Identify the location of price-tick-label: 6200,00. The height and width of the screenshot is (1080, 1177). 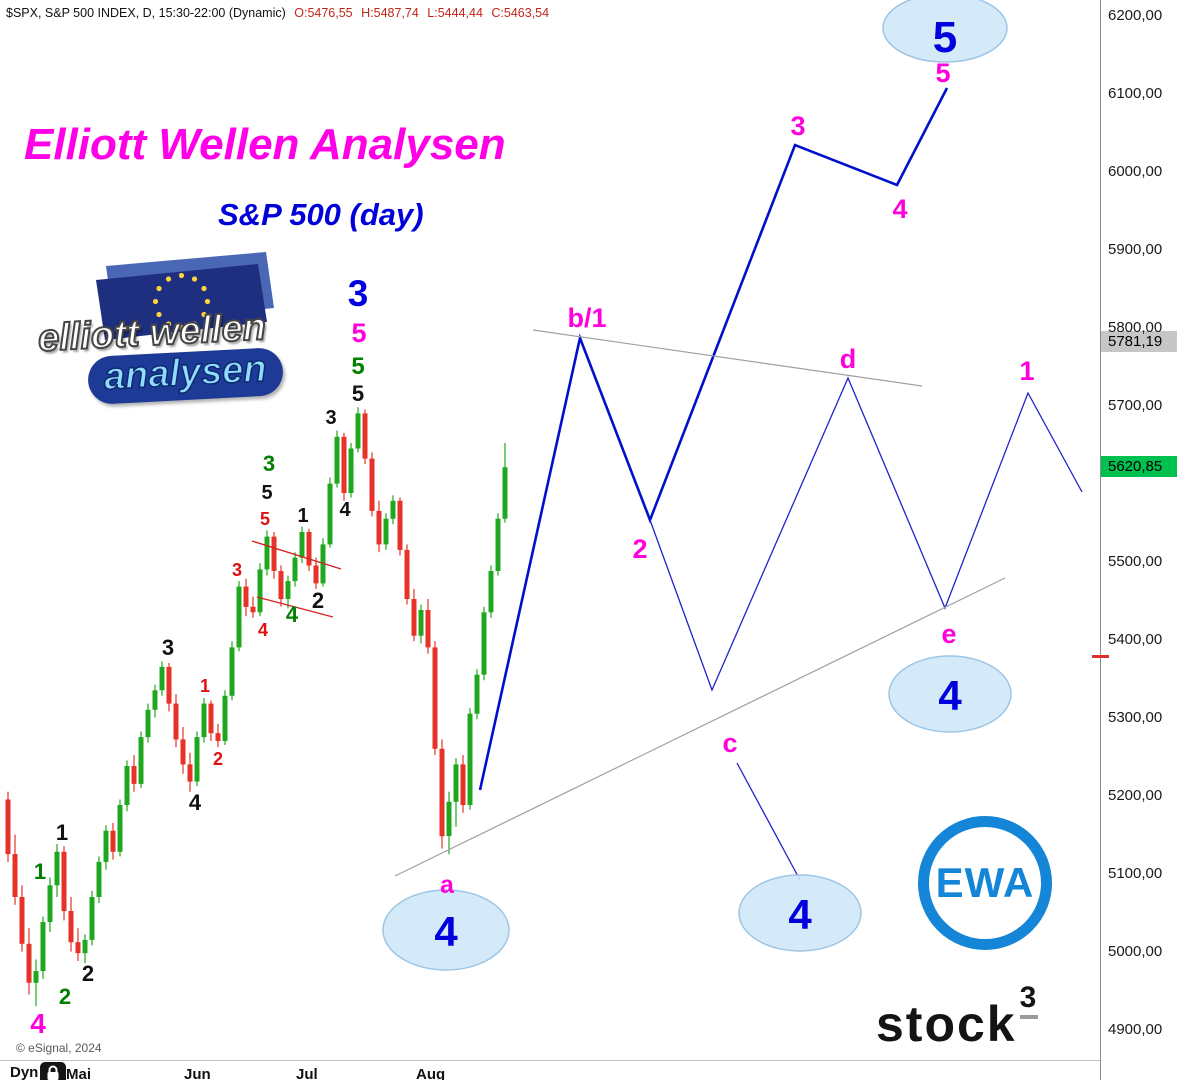
(1135, 15).